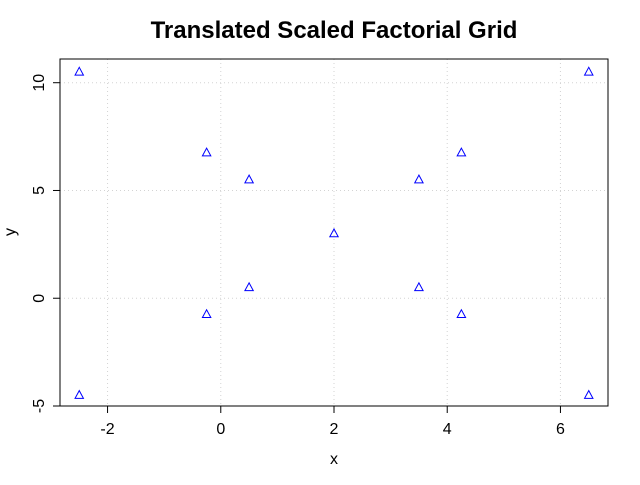 Image resolution: width=640 pixels, height=485 pixels. I want to click on chart-title: Translated Scaled Factorial Grid, so click(334, 30).